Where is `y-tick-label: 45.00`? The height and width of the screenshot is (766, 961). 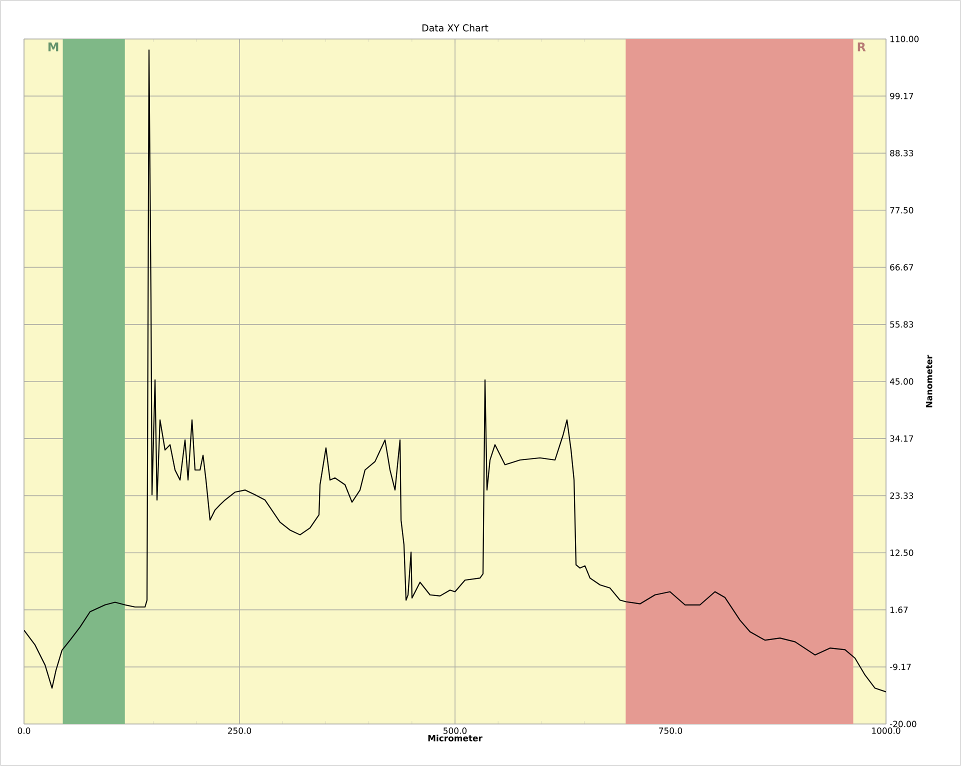 y-tick-label: 45.00 is located at coordinates (902, 381).